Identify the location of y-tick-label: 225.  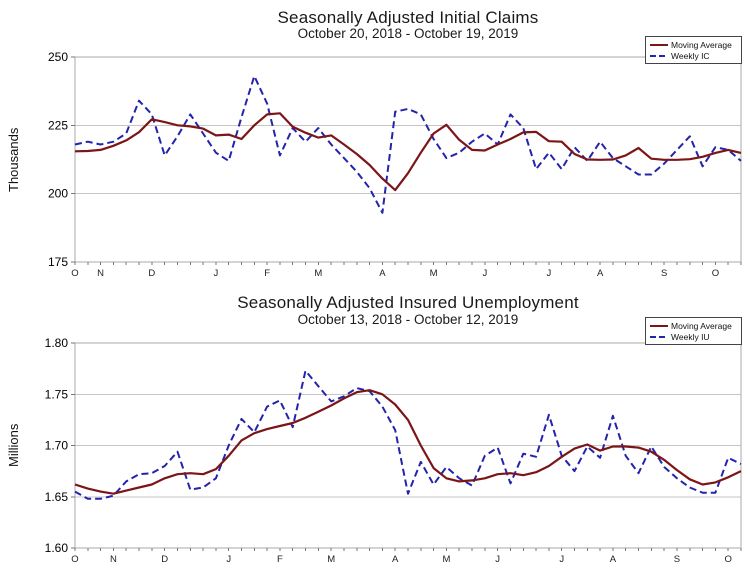
(58, 125).